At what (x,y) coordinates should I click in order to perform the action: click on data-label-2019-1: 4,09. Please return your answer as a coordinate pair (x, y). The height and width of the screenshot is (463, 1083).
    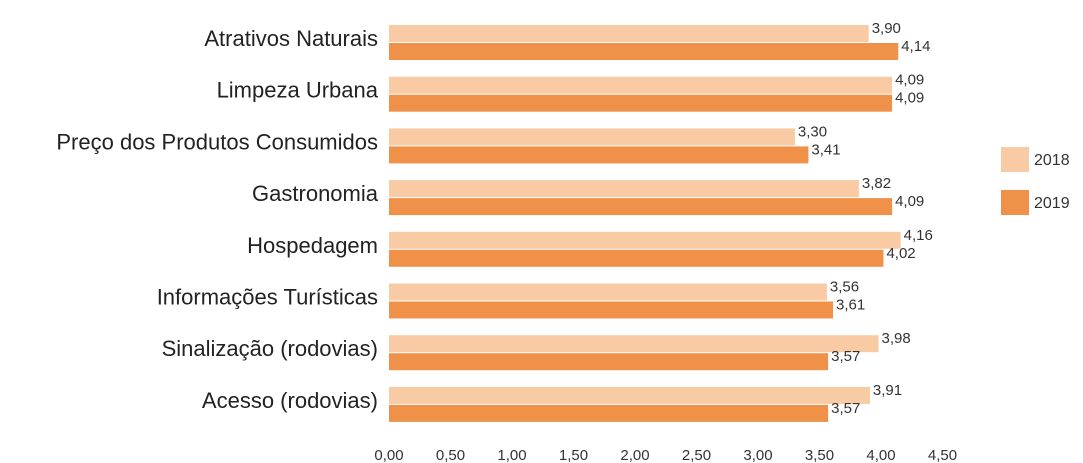
    Looking at the image, I should click on (909, 98).